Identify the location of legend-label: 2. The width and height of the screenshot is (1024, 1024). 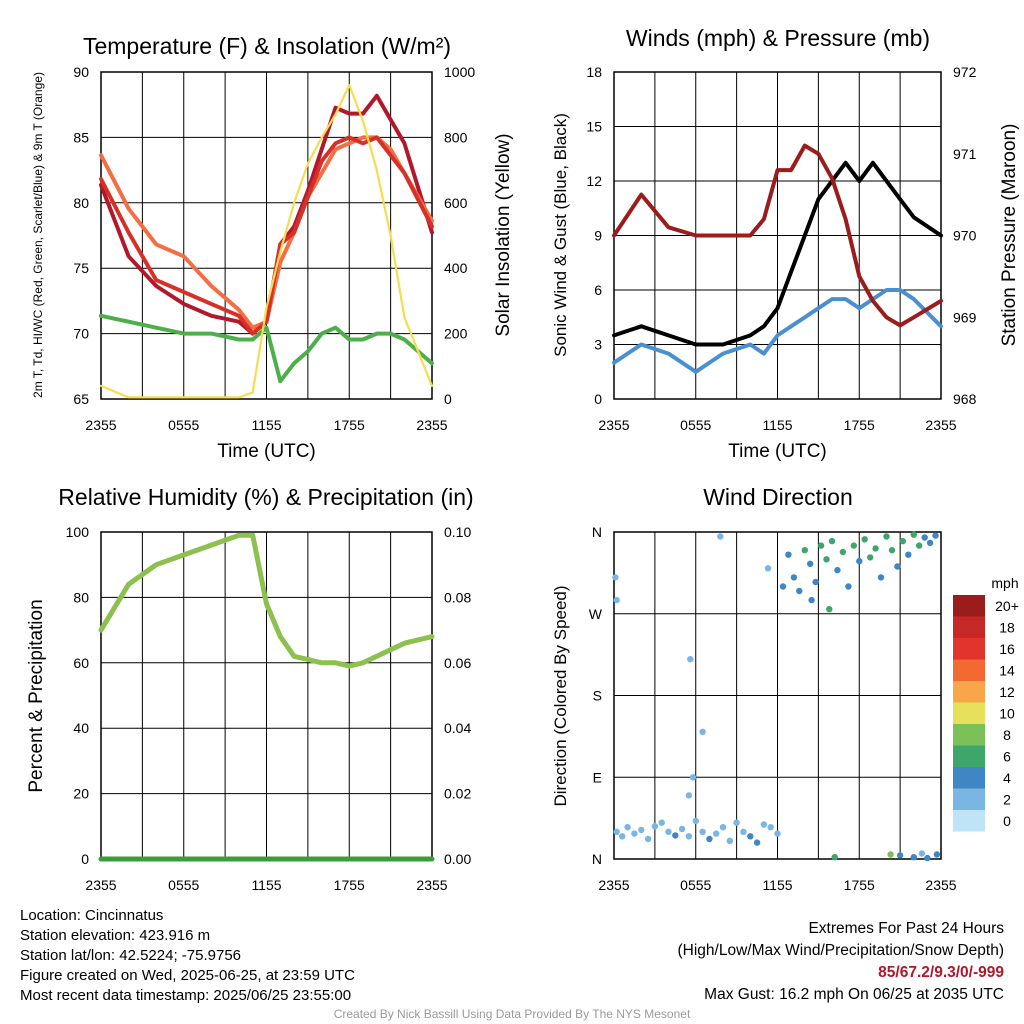
(1007, 800).